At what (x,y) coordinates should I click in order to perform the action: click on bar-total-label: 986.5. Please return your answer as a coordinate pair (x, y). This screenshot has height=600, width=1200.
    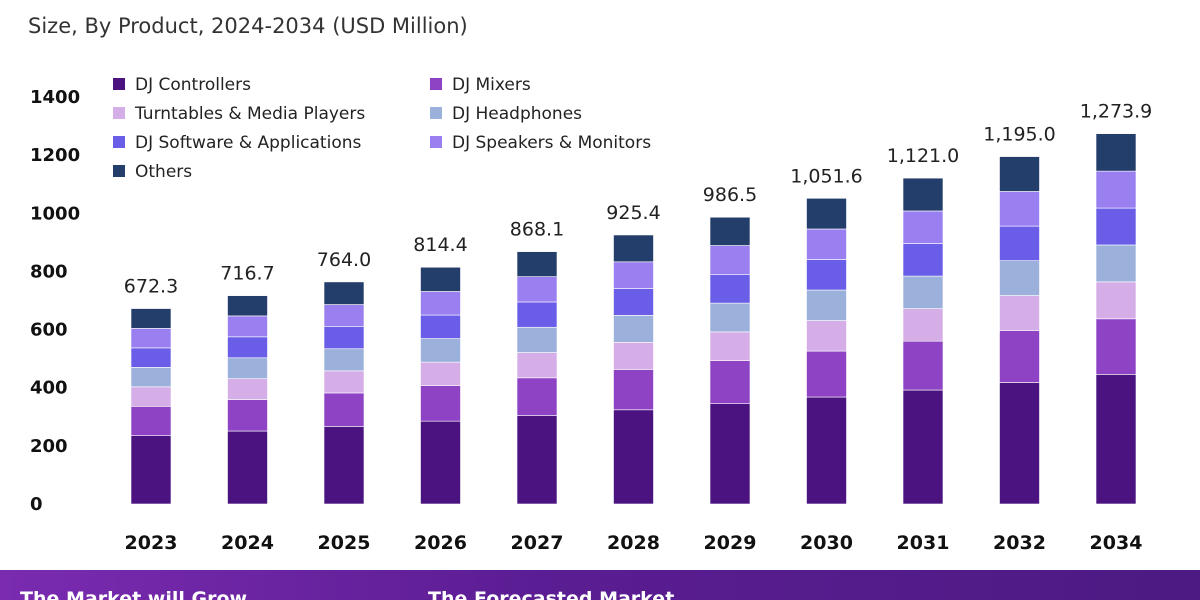
    Looking at the image, I should click on (730, 195).